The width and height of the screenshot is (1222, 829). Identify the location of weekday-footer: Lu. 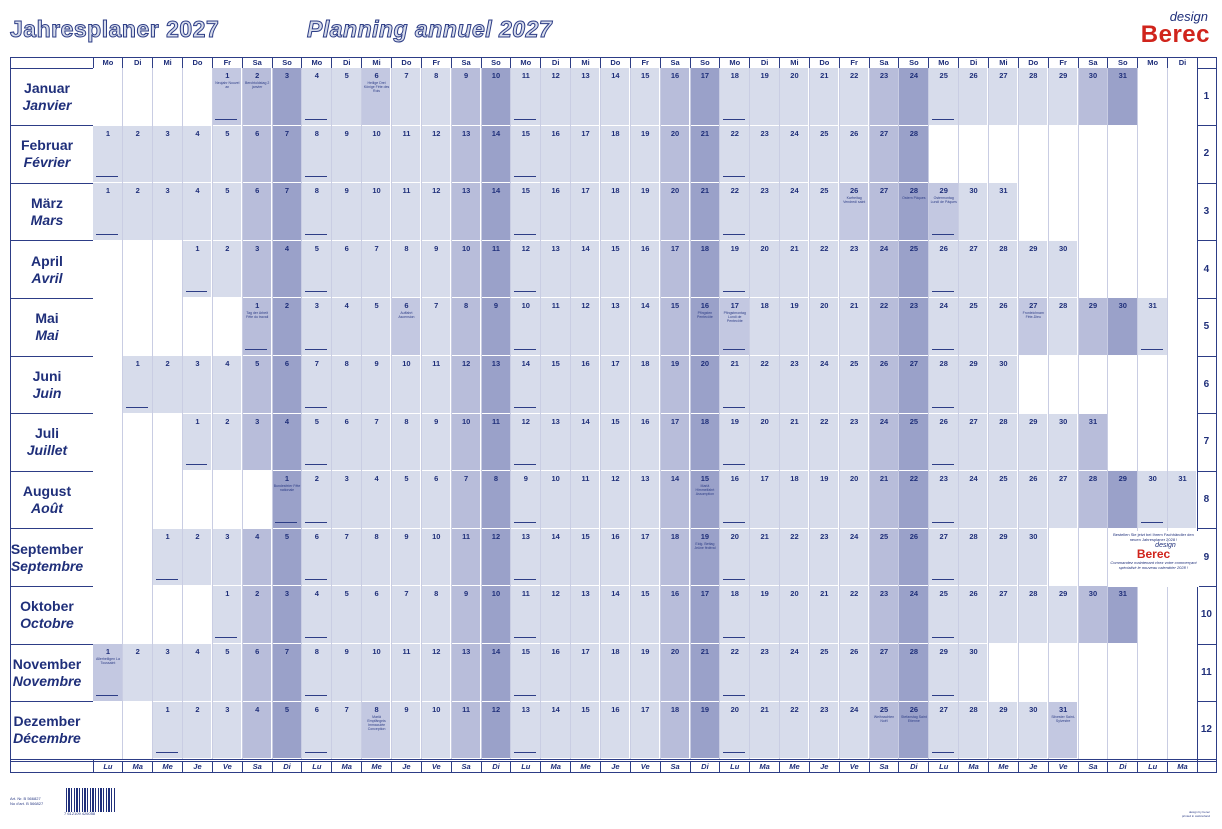
(1153, 766).